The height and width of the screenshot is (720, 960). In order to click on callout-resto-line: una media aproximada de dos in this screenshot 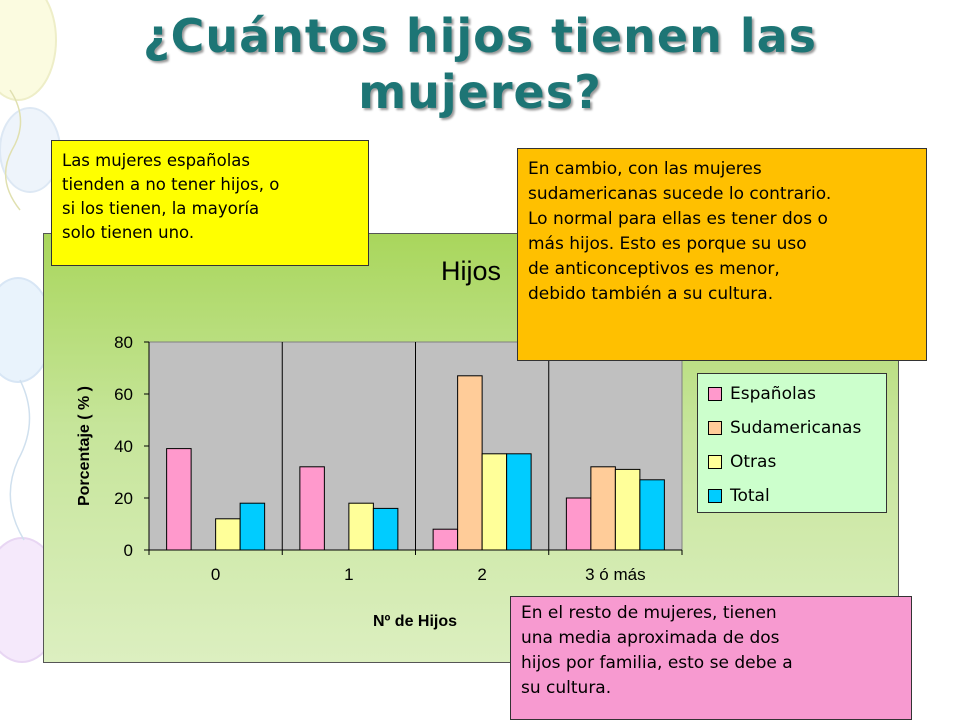, I will do `click(650, 638)`.